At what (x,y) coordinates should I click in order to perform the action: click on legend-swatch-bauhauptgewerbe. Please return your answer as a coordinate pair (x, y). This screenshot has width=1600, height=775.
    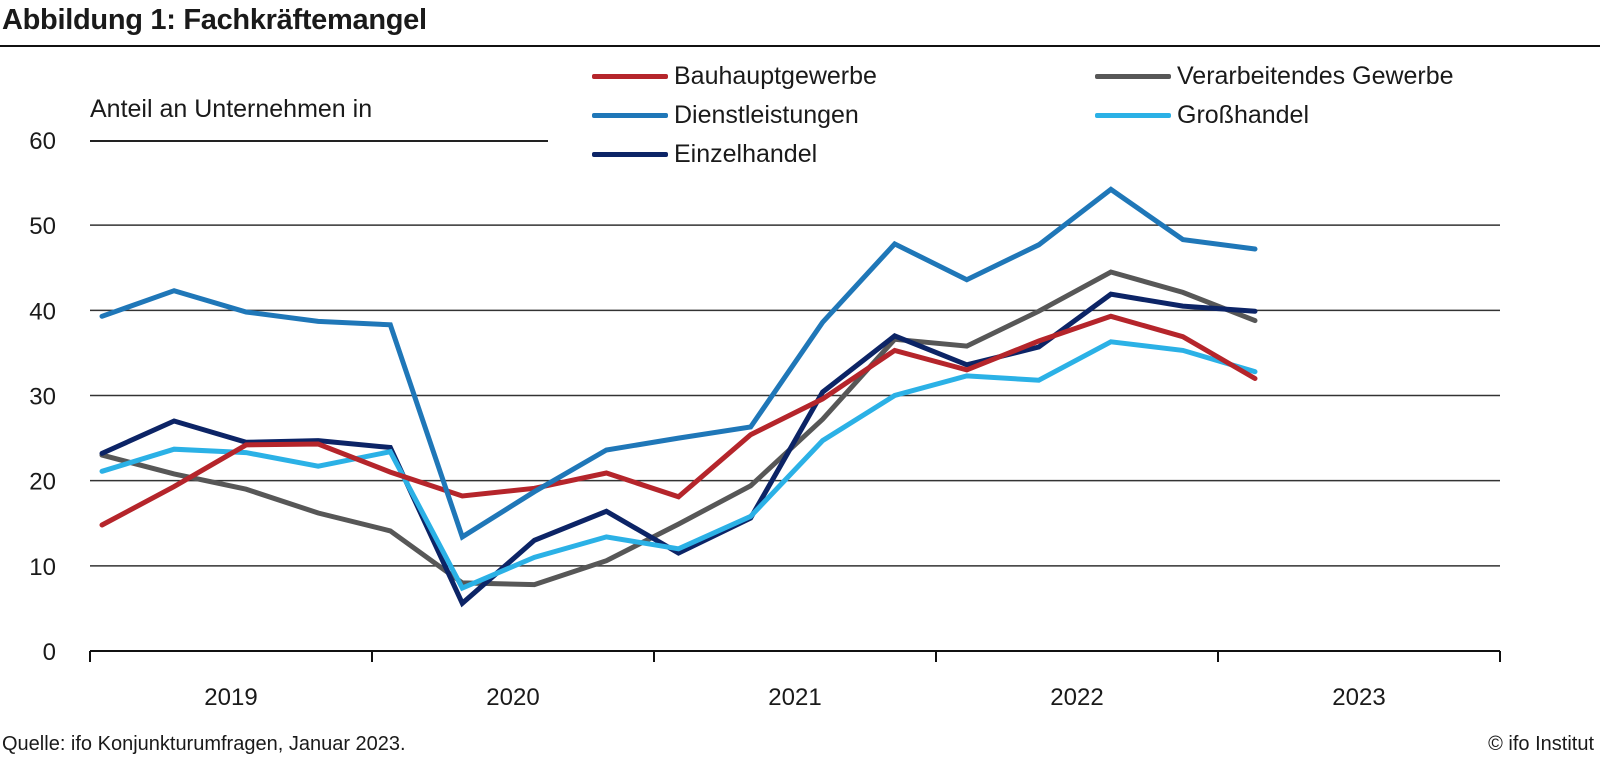
    Looking at the image, I should click on (630, 76).